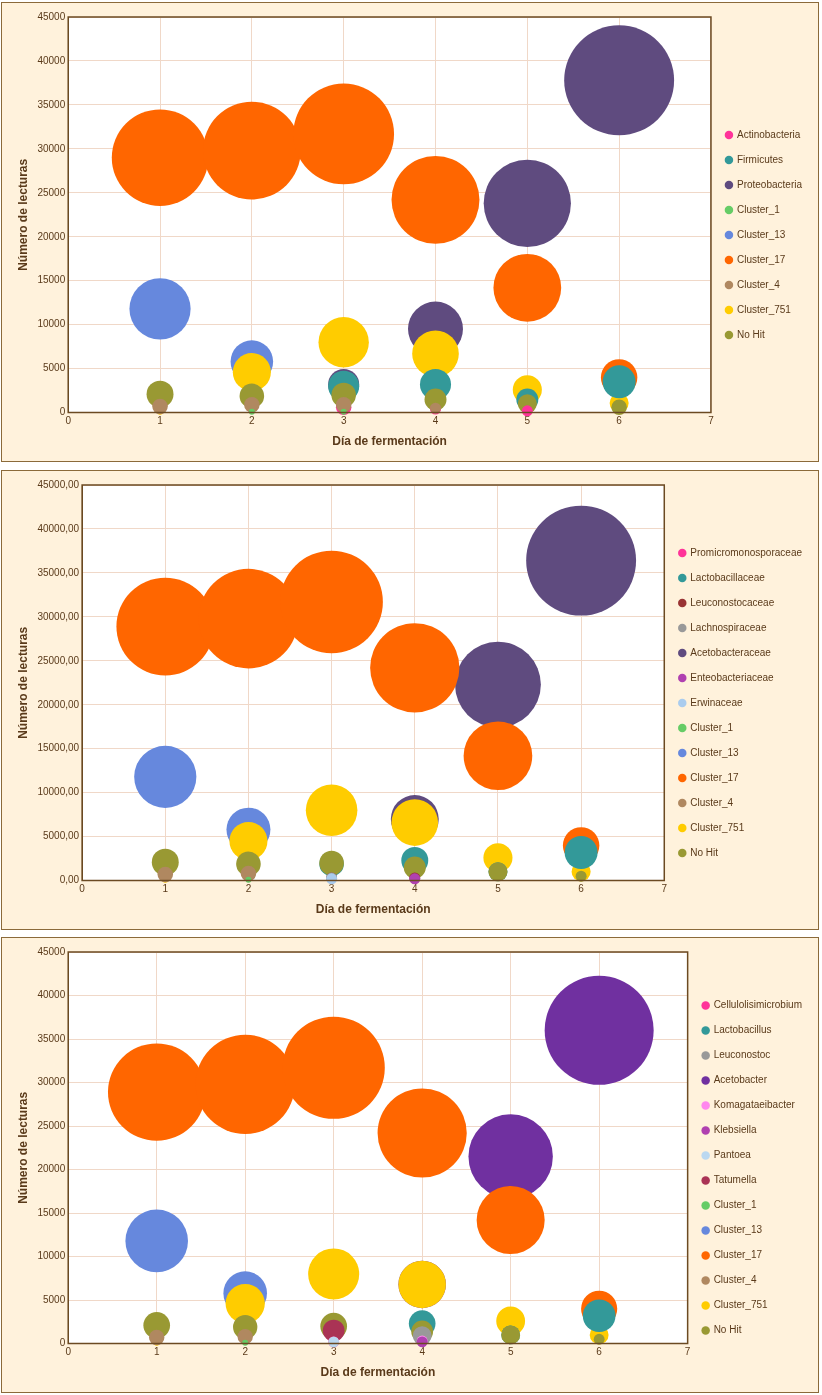 The height and width of the screenshot is (1395, 822). I want to click on y-tick-label: 20000,00, so click(58, 704).